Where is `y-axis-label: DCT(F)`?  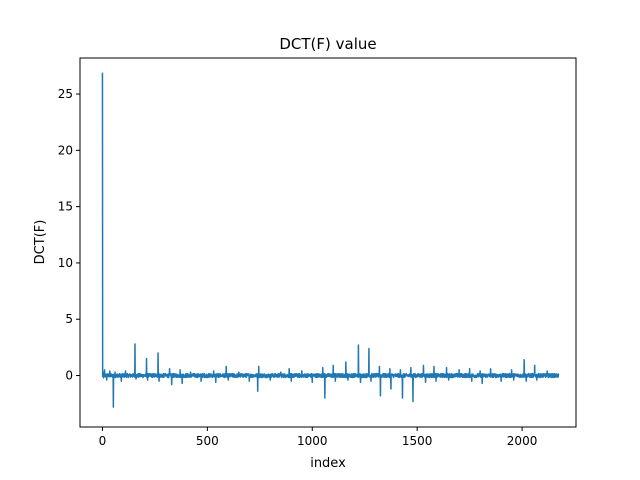
y-axis-label: DCT(F) is located at coordinates (40, 242).